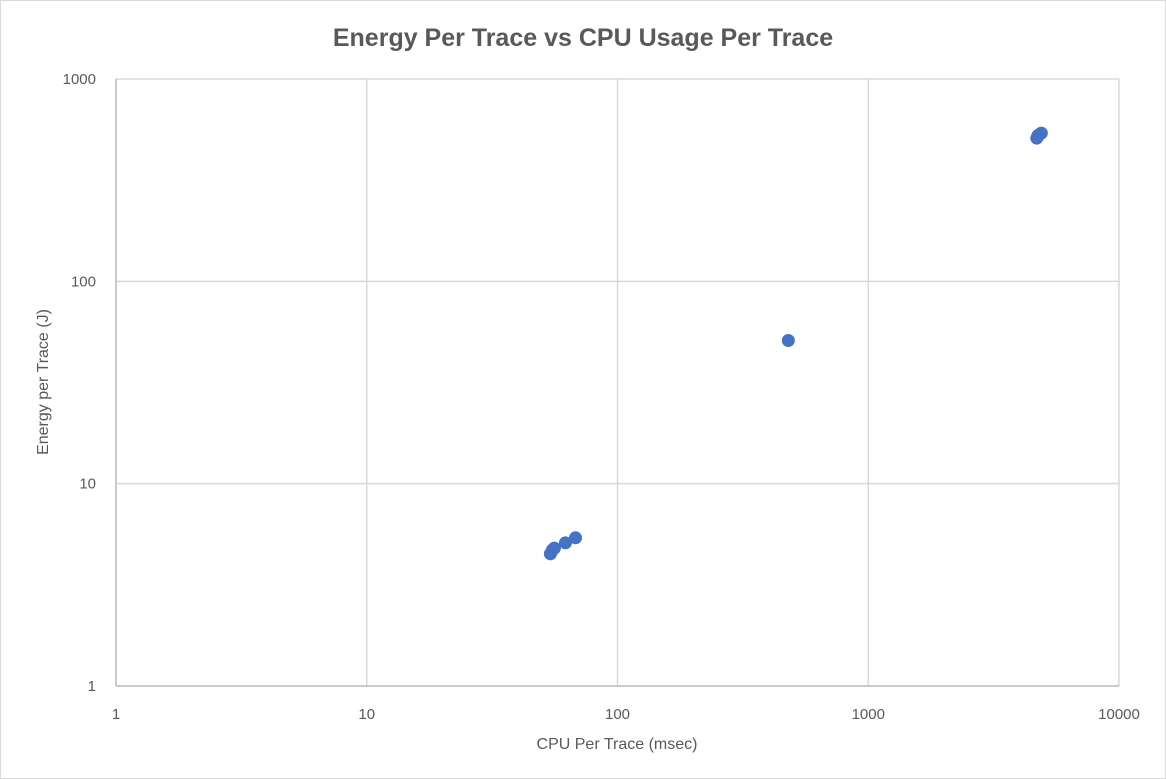 The height and width of the screenshot is (779, 1166). I want to click on x-tick-label: 1000, so click(868, 714).